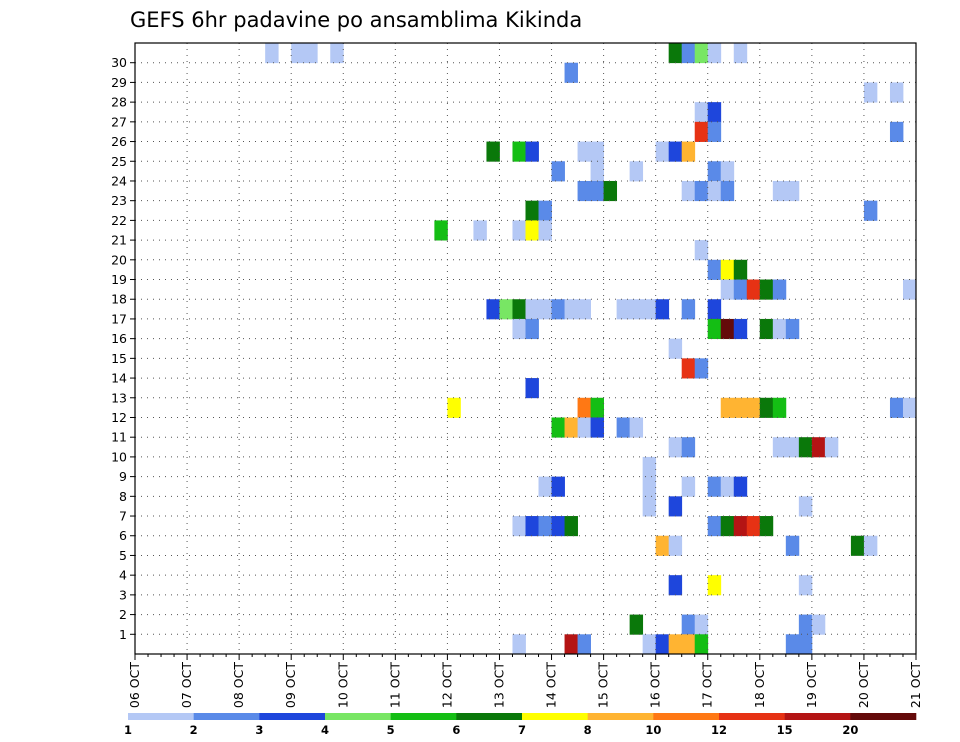 The width and height of the screenshot is (960, 742). Describe the element at coordinates (623, 427) in the screenshot. I see `cell-m11-t37` at that location.